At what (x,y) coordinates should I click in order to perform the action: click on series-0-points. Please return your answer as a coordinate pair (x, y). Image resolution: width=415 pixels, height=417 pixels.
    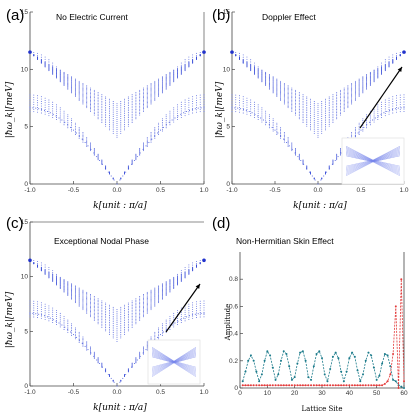
    Looking at the image, I should click on (323, 369).